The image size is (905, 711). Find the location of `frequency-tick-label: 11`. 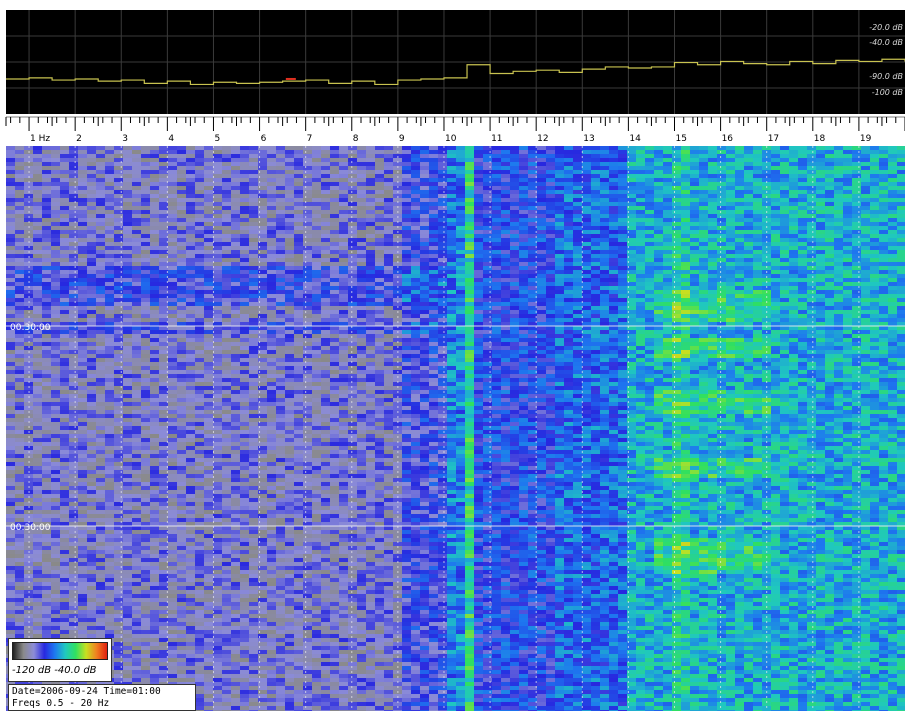

frequency-tick-label: 11 is located at coordinates (496, 139).